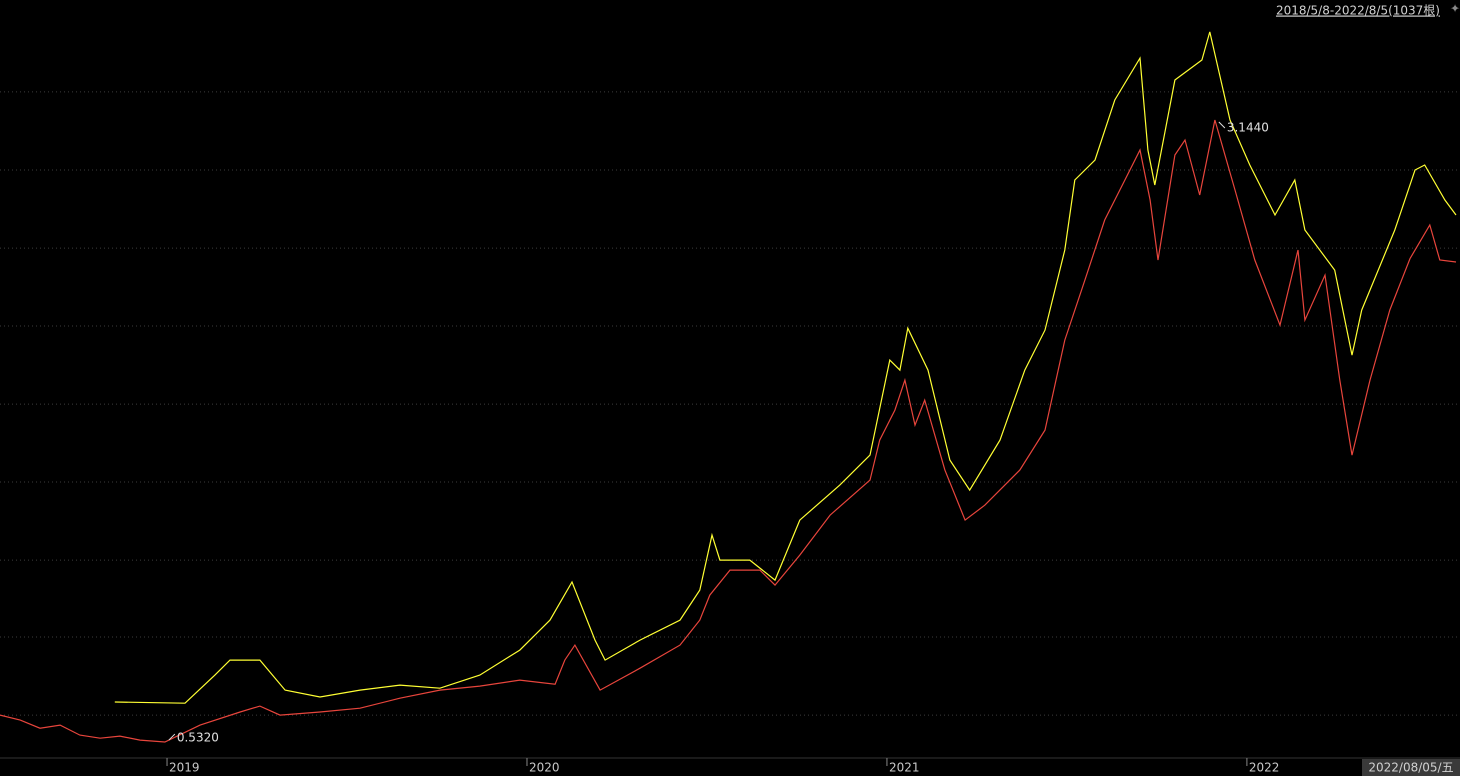 Image resolution: width=1460 pixels, height=776 pixels. Describe the element at coordinates (1455, 9) in the screenshot. I see `pin-icon: ✦` at that location.